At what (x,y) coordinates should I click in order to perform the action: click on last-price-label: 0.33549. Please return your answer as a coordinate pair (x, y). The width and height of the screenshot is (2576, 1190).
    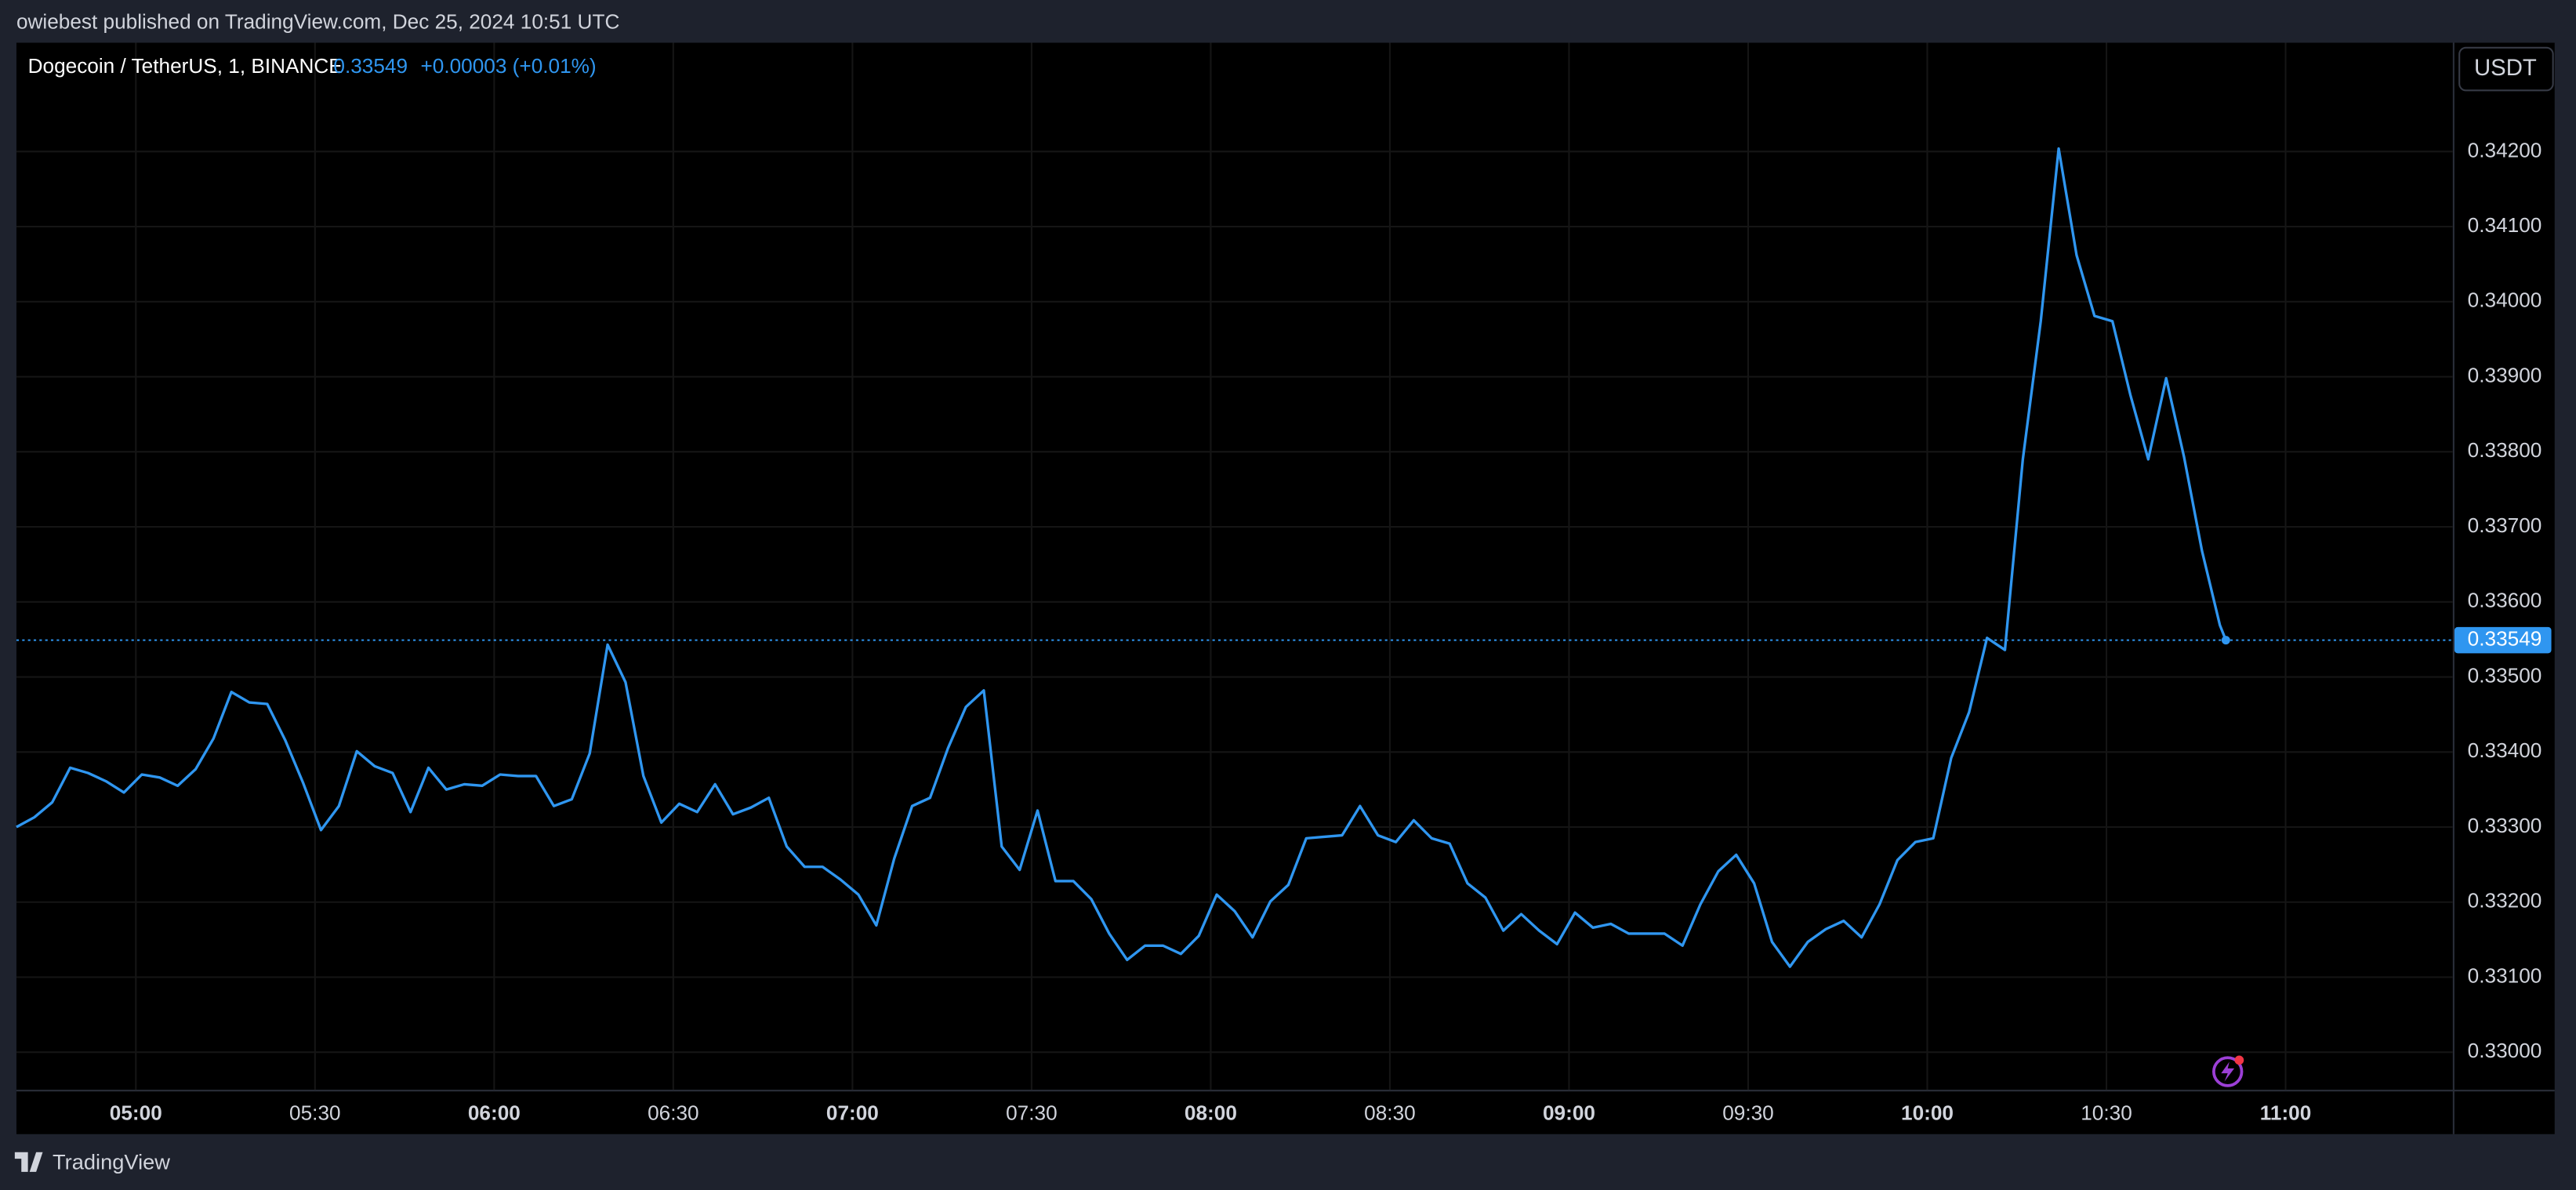
    Looking at the image, I should click on (2505, 639).